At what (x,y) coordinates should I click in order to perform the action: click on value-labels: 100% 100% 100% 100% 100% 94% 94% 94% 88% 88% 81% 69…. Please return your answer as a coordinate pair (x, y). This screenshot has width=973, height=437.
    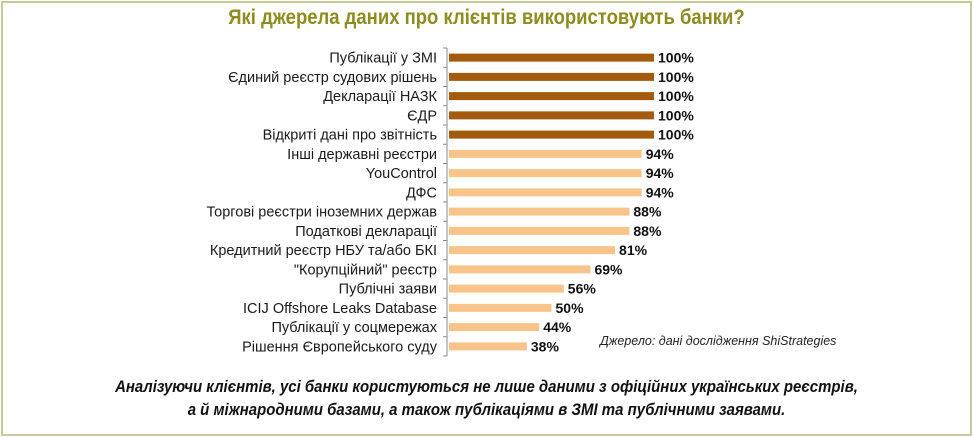
    Looking at the image, I should click on (612, 202).